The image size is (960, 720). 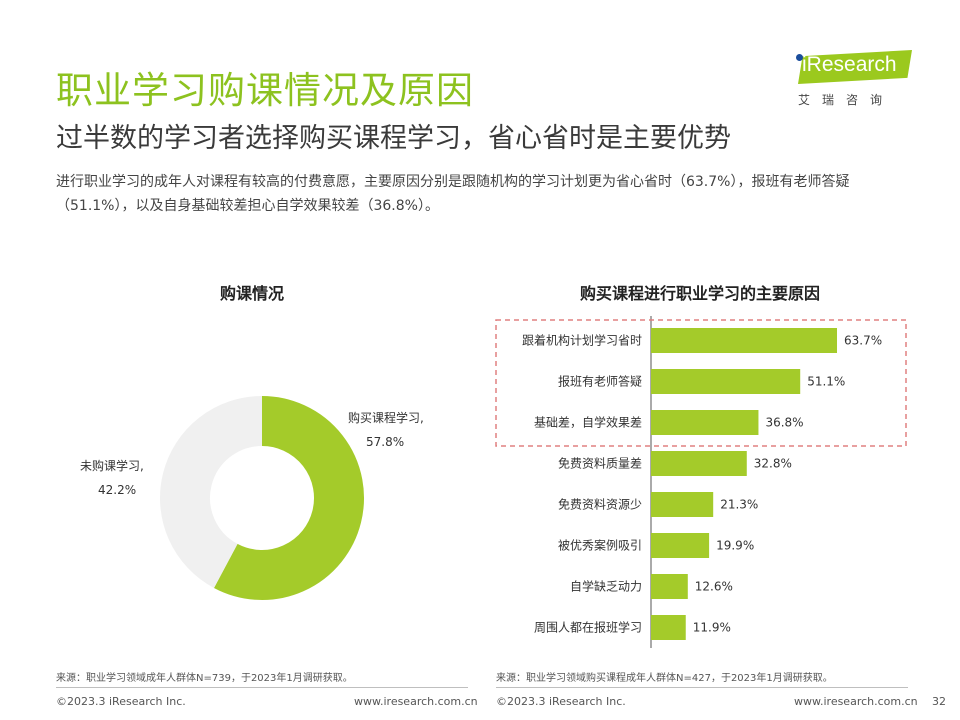 What do you see at coordinates (588, 627) in the screenshot?
I see `bar-category-label-7: 周围人都在报班学习` at bounding box center [588, 627].